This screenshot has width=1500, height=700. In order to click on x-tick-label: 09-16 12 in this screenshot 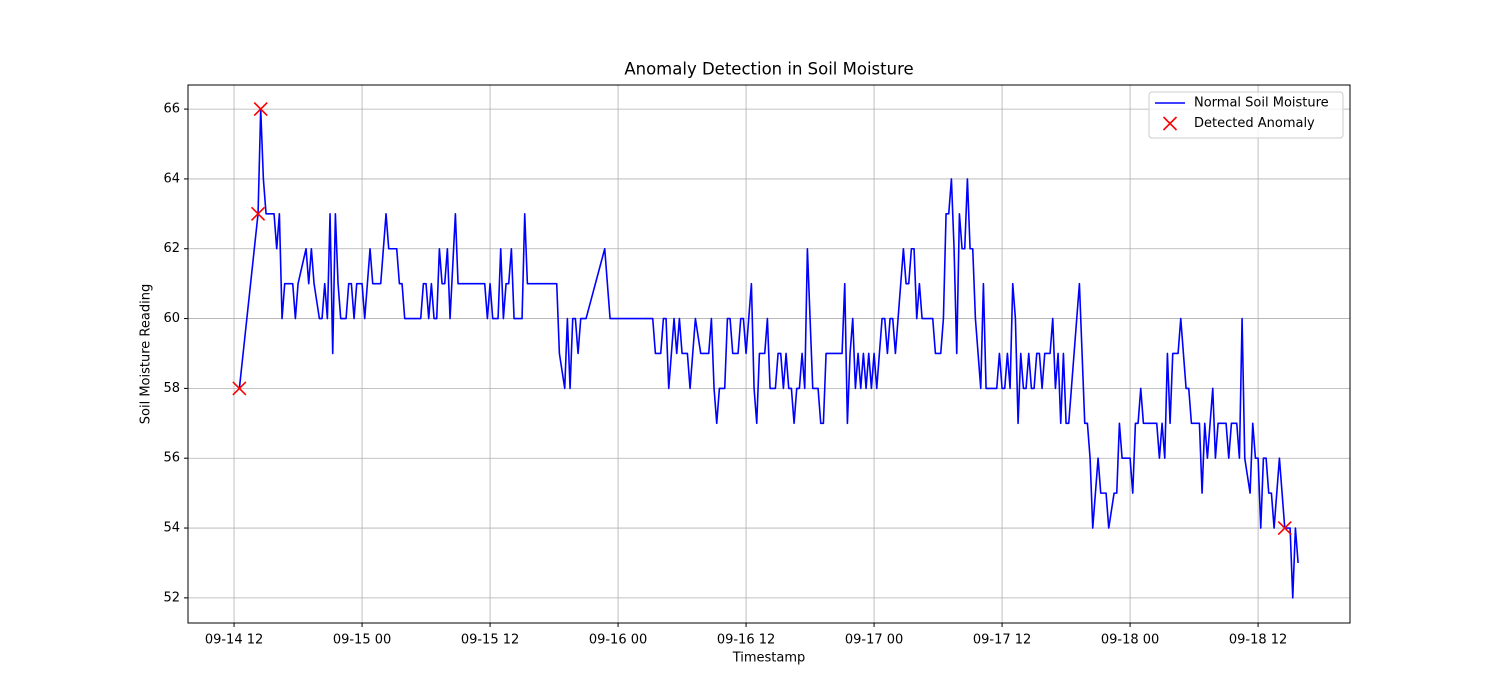, I will do `click(746, 640)`.